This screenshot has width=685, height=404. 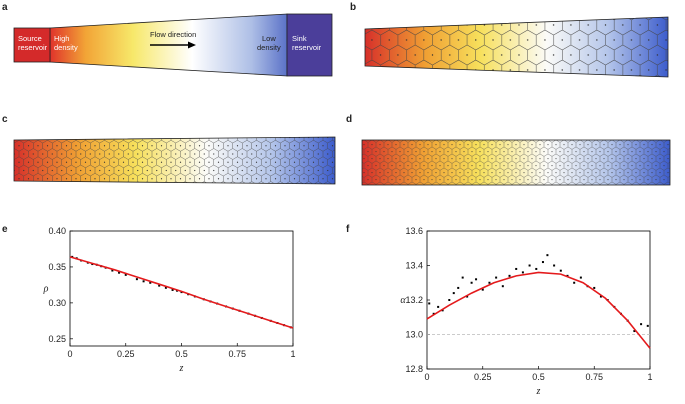 I want to click on y-tick-label: 13.2, so click(x=414, y=300).